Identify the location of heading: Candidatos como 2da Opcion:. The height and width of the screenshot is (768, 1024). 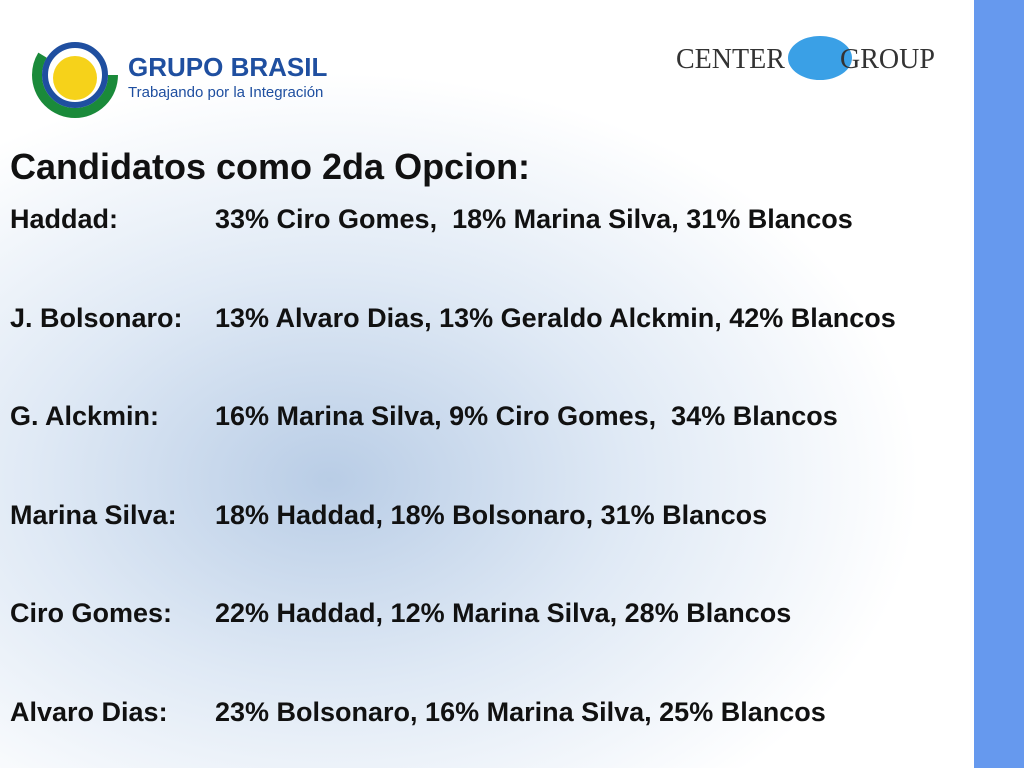
(270, 166).